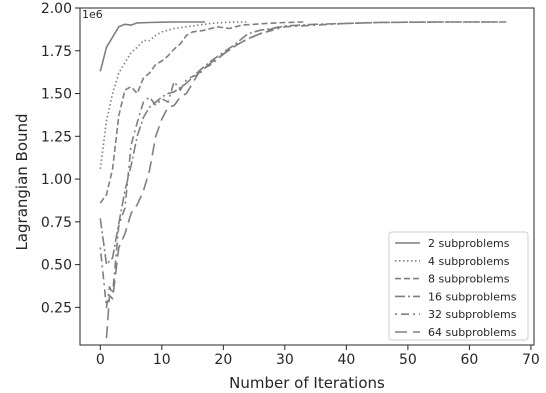 The height and width of the screenshot is (393, 546). Describe the element at coordinates (472, 314) in the screenshot. I see `legend-label: 32 subproblems` at that location.